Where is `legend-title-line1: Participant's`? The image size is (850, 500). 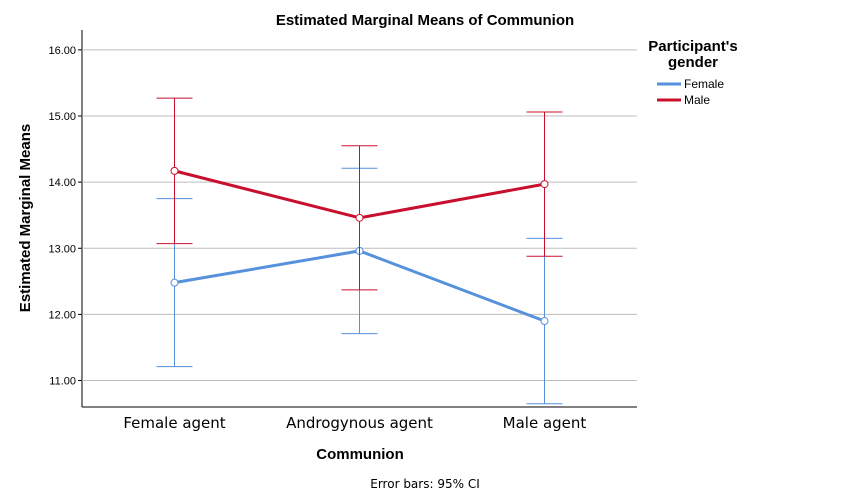 legend-title-line1: Participant's is located at coordinates (692, 46).